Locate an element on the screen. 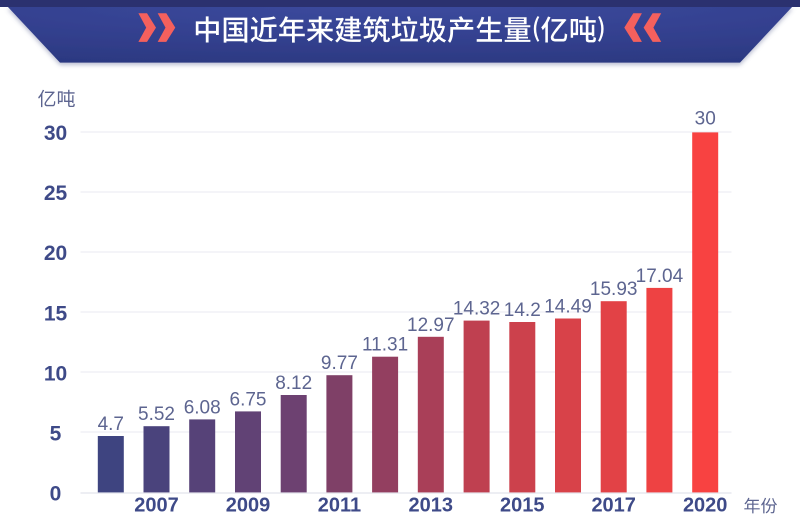 This screenshot has width=800, height=530. svg-text: 10 is located at coordinates (55, 373).